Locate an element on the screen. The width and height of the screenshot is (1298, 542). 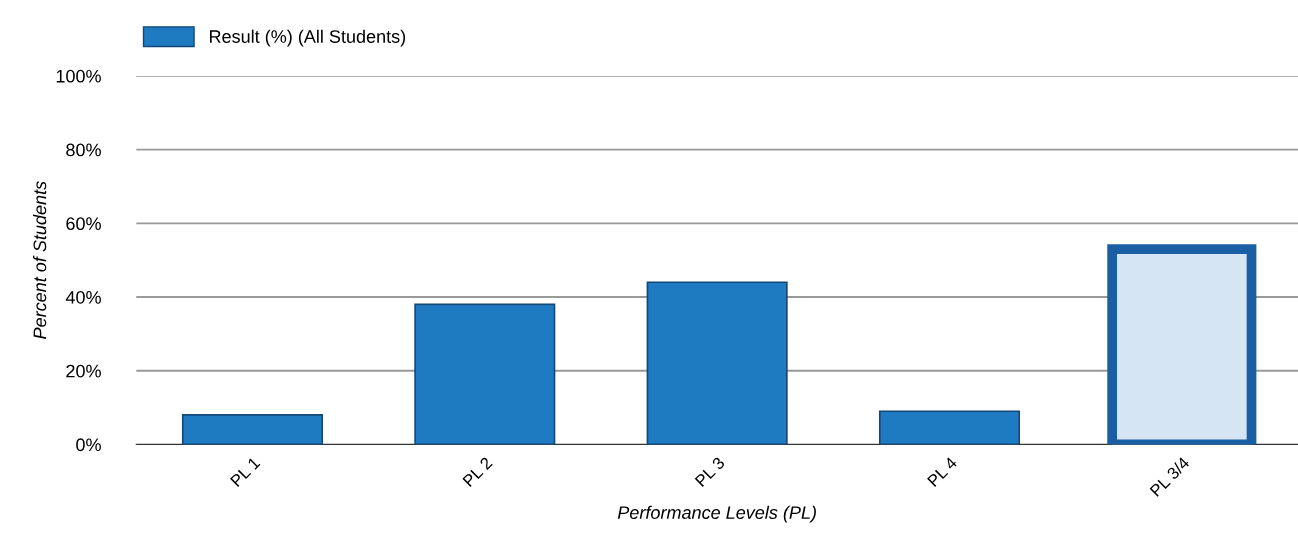
legend-label: Result (%) (All Students) is located at coordinates (307, 38).